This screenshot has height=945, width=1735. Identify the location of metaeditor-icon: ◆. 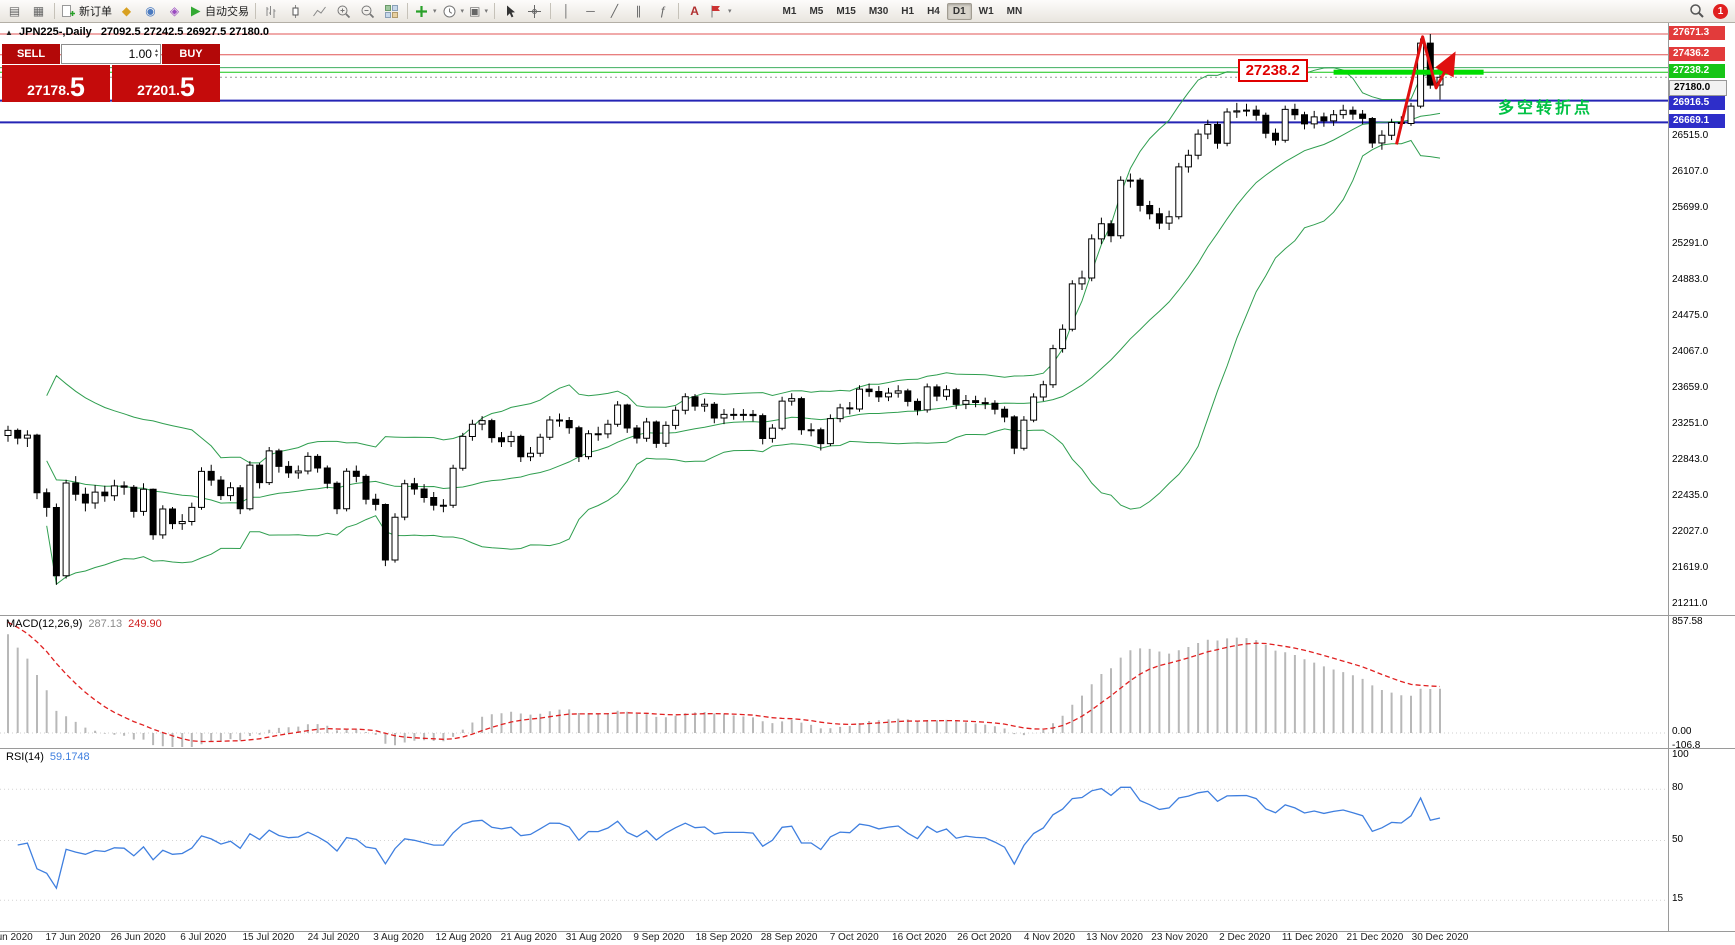
(126, 11).